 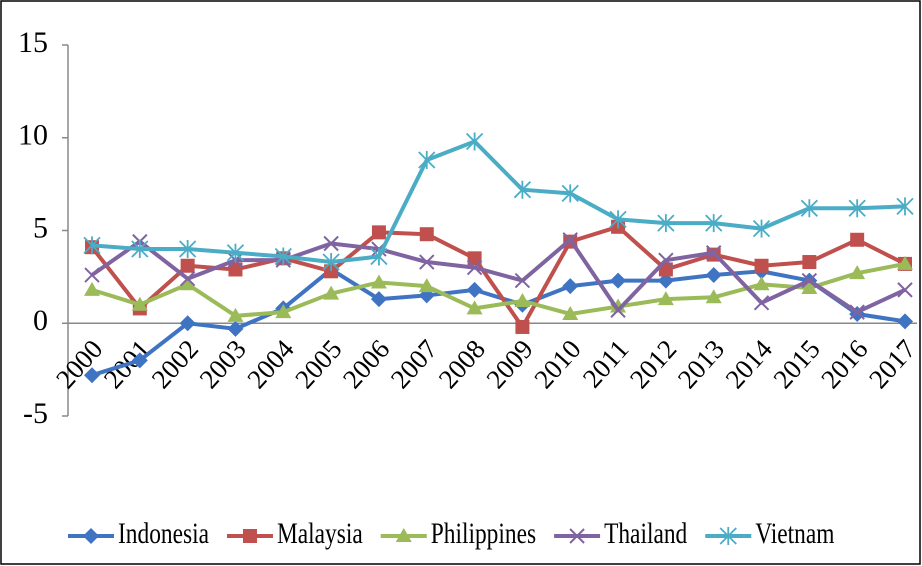 I want to click on legend-label: Vietnam, so click(x=794, y=533).